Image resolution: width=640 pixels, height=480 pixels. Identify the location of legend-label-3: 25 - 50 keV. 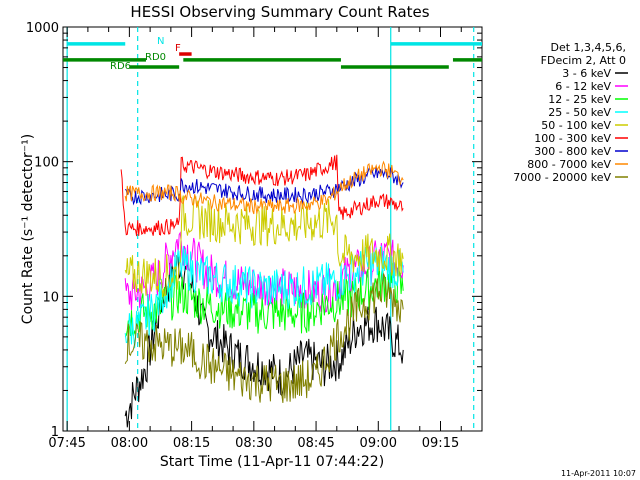
(579, 112).